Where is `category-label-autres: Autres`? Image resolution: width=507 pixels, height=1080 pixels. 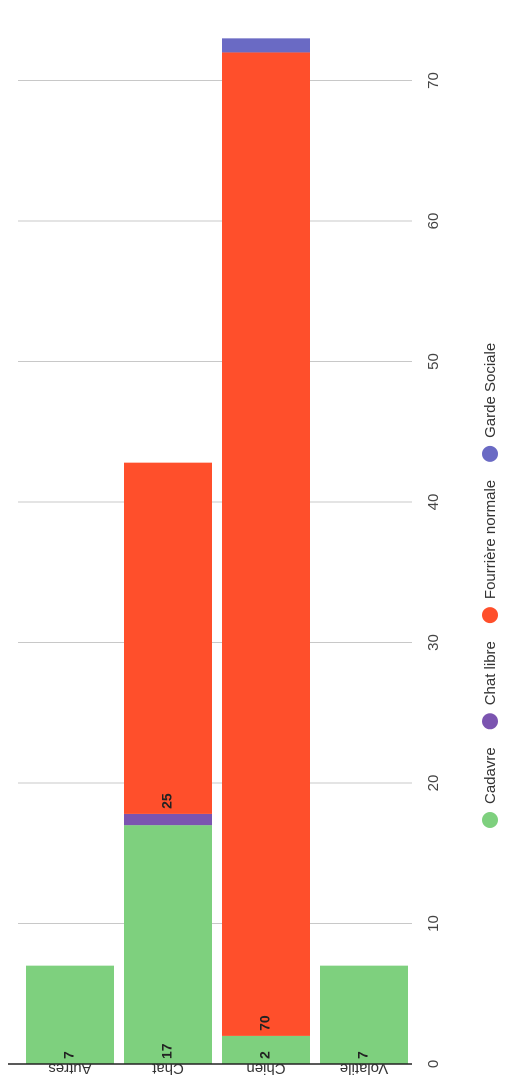
category-label-autres: Autres is located at coordinates (69, 1068).